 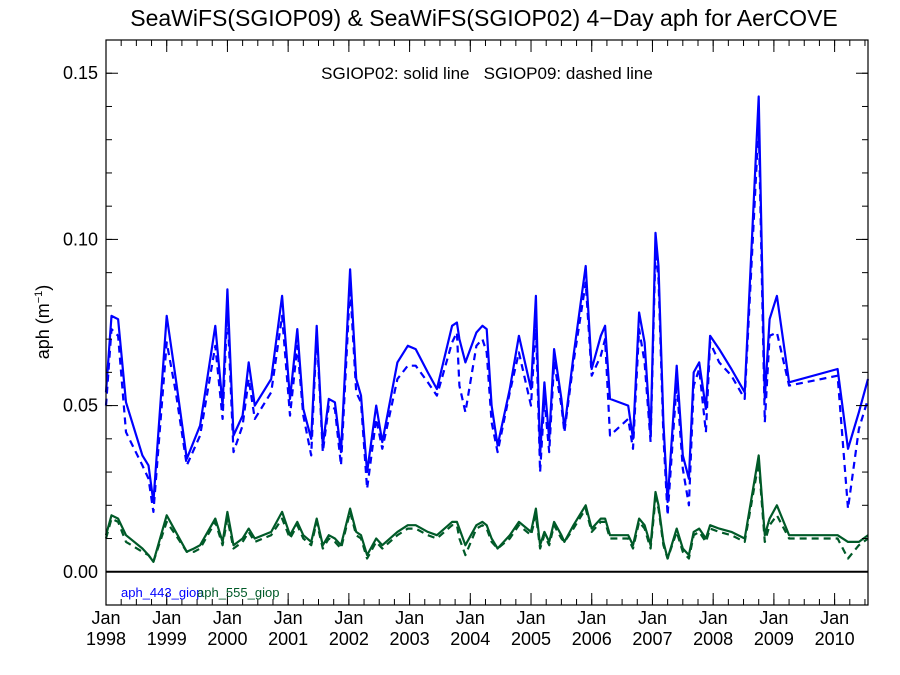 I want to click on y-tick-label: 0.15, so click(x=80, y=73).